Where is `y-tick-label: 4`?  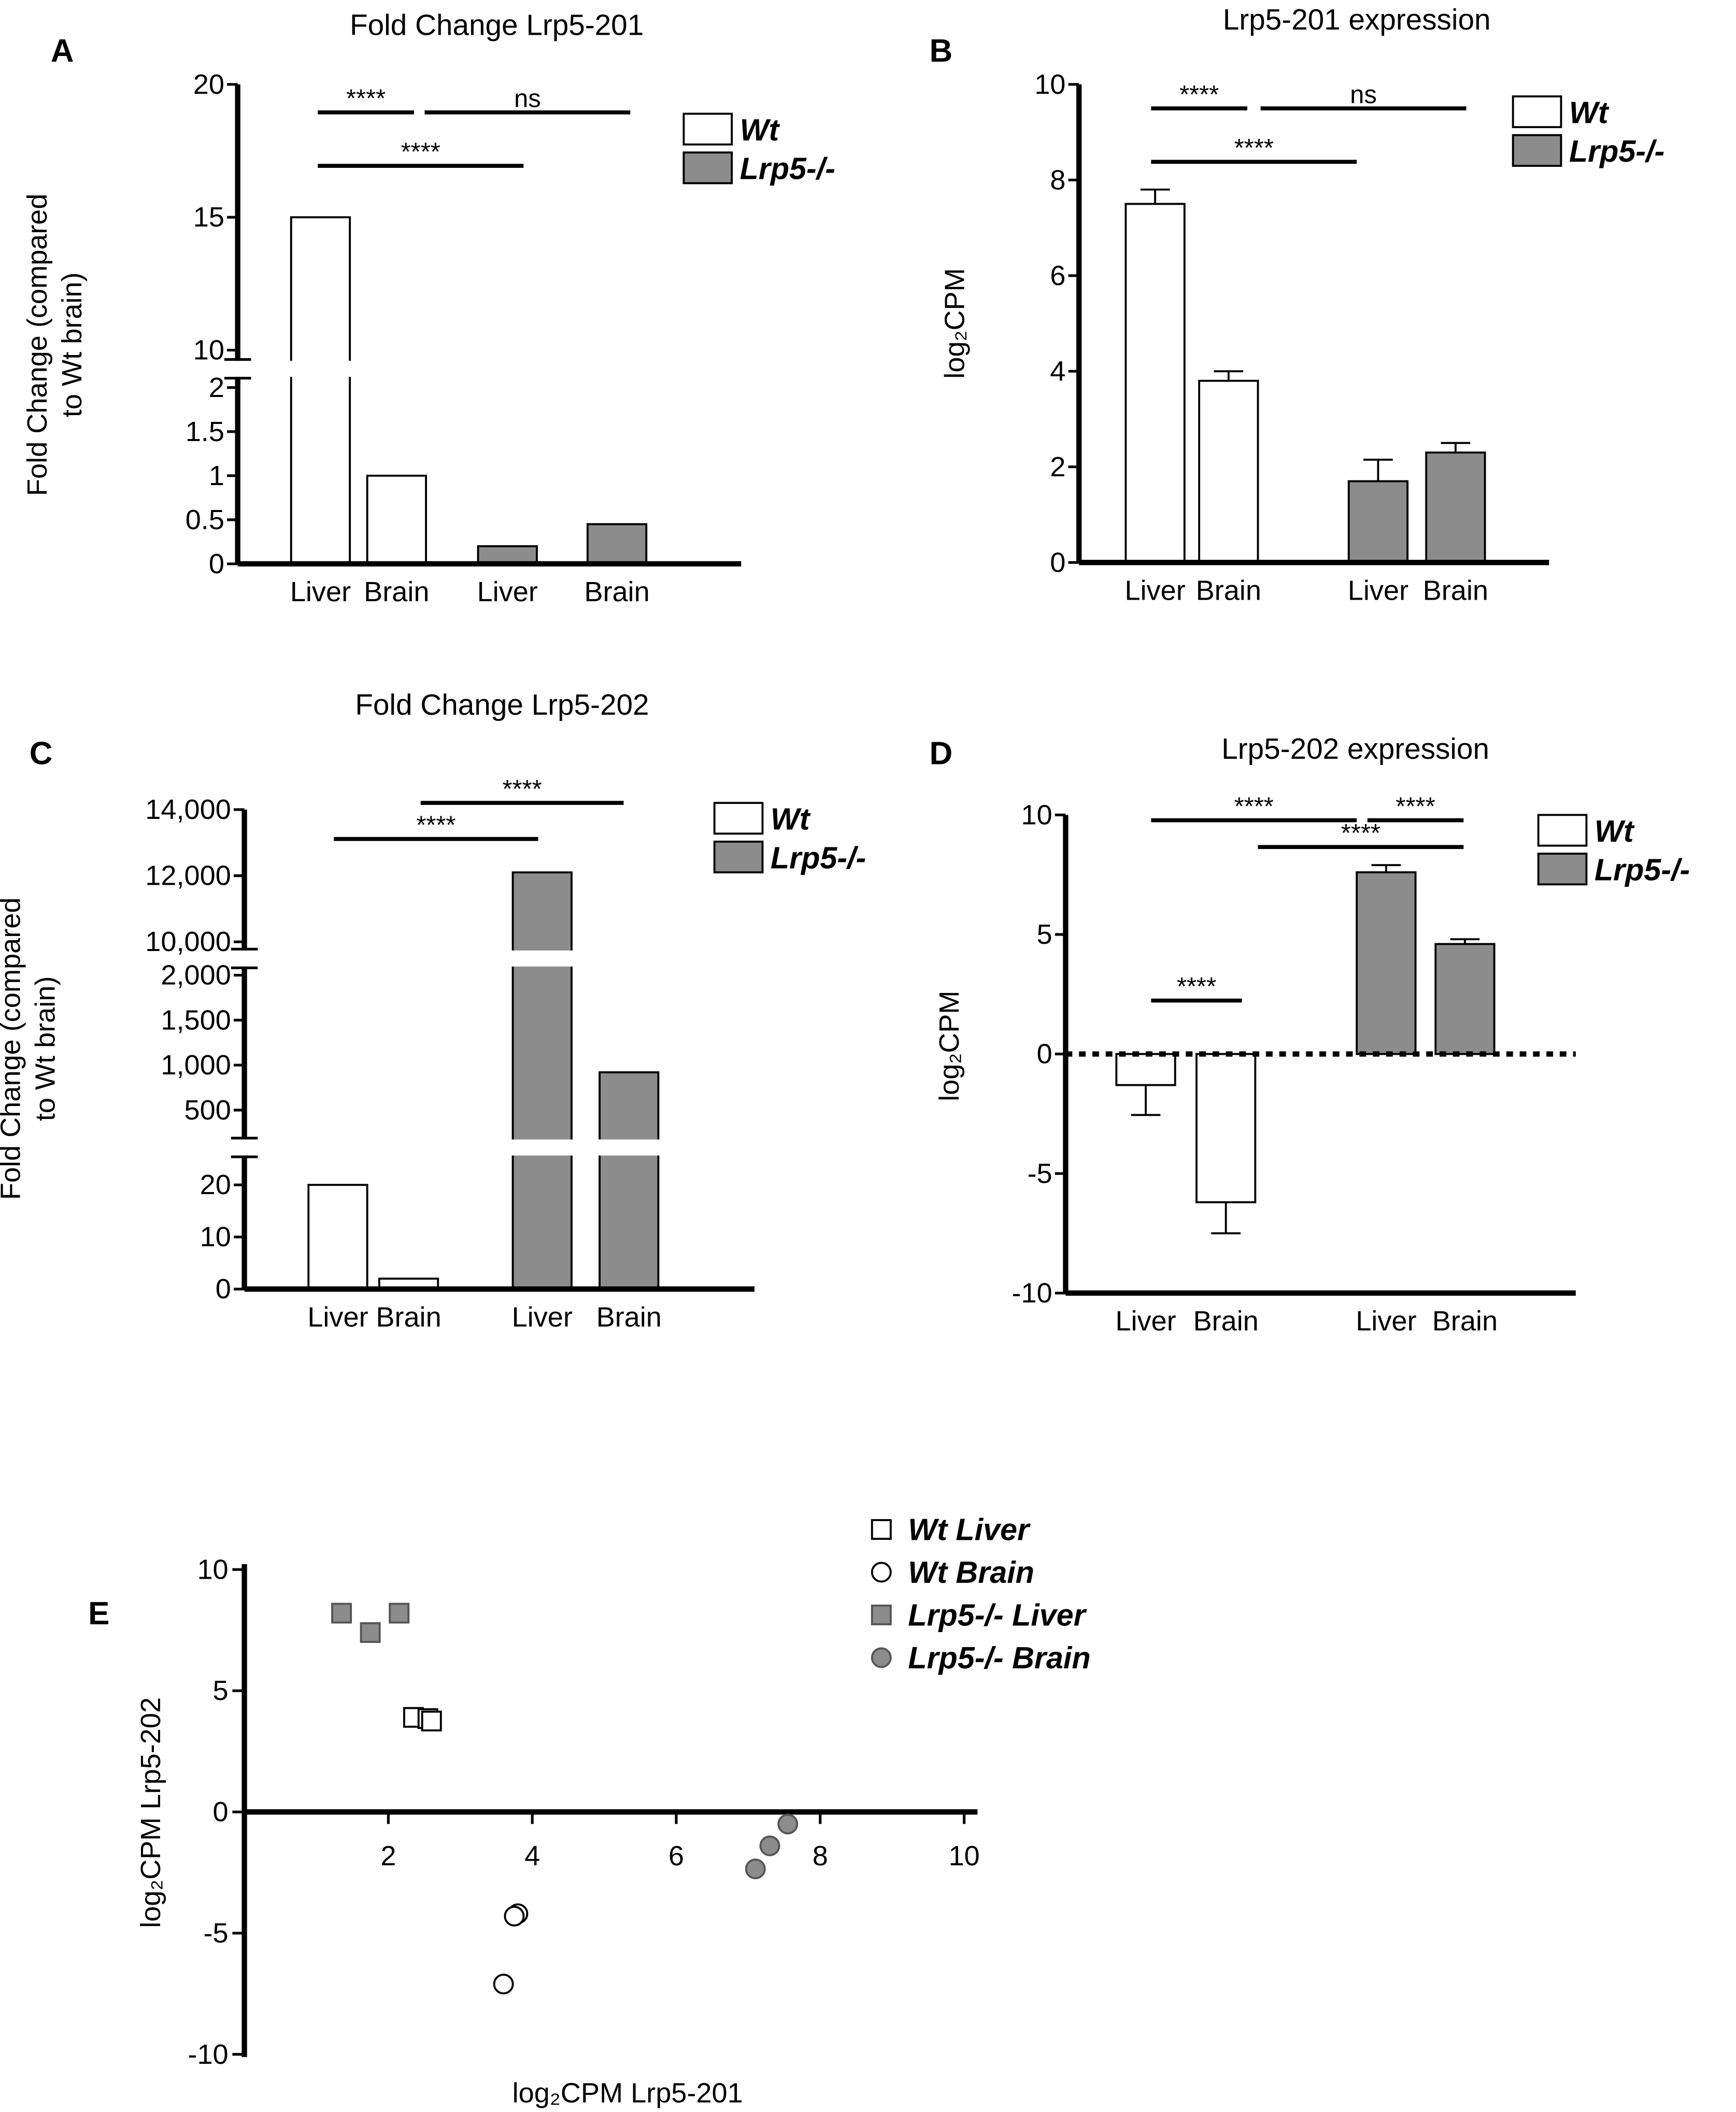 y-tick-label: 4 is located at coordinates (1057, 371).